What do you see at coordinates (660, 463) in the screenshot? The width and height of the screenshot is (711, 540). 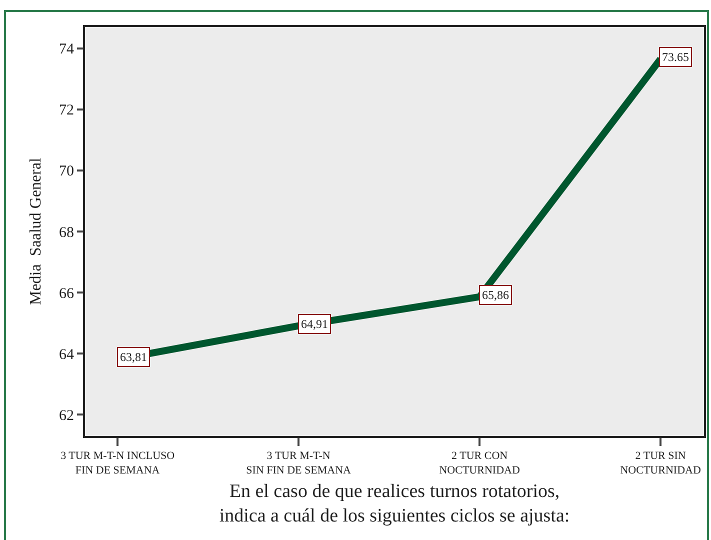 I see `x-tick-label: 2 TUR SIN NOCTURNIDAD` at bounding box center [660, 463].